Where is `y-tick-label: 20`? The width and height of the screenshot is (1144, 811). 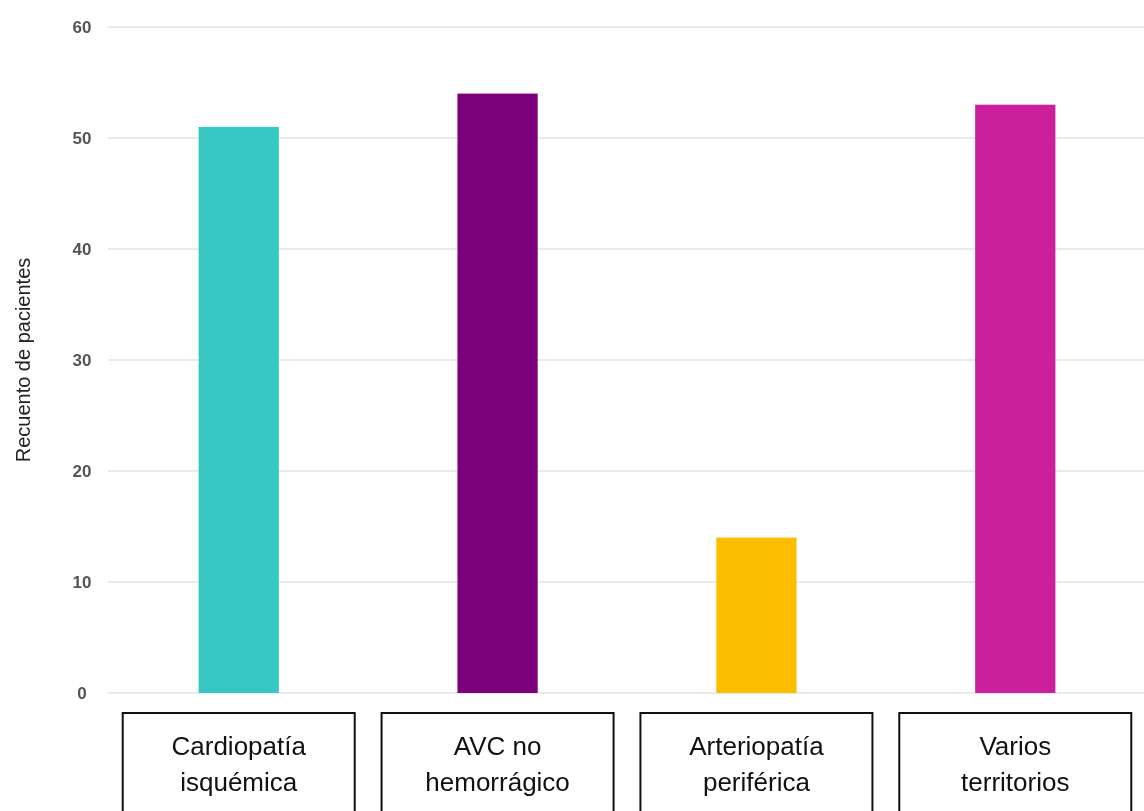 y-tick-label: 20 is located at coordinates (82, 471).